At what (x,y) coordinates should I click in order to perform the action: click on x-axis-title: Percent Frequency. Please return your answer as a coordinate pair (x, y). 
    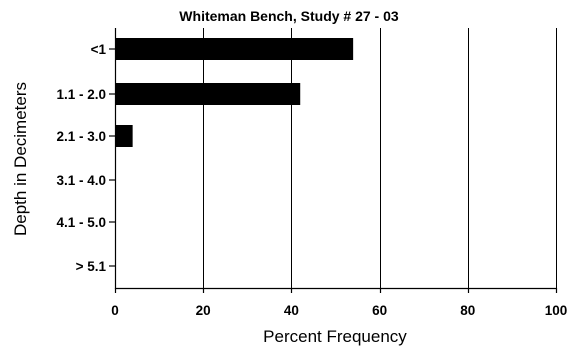
    Looking at the image, I should click on (335, 336).